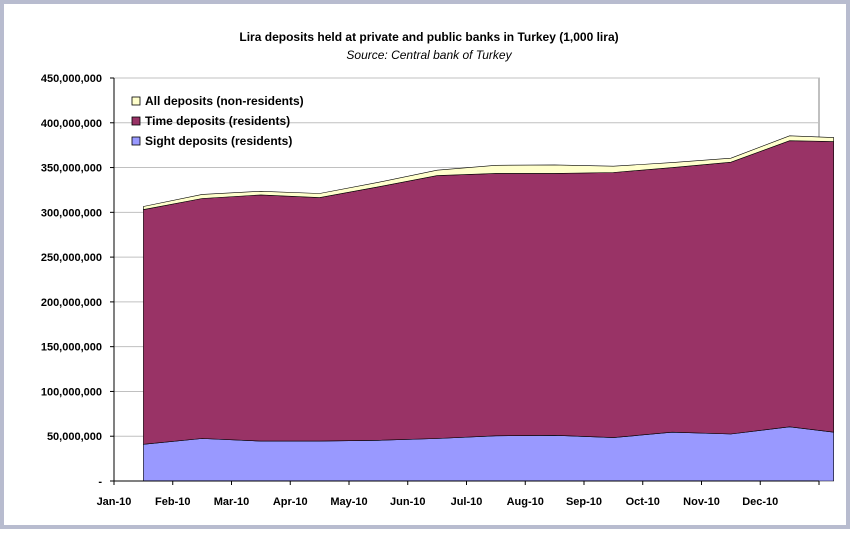 The width and height of the screenshot is (850, 533). What do you see at coordinates (74, 437) in the screenshot?
I see `y-tick-label-1: 50,000,000` at bounding box center [74, 437].